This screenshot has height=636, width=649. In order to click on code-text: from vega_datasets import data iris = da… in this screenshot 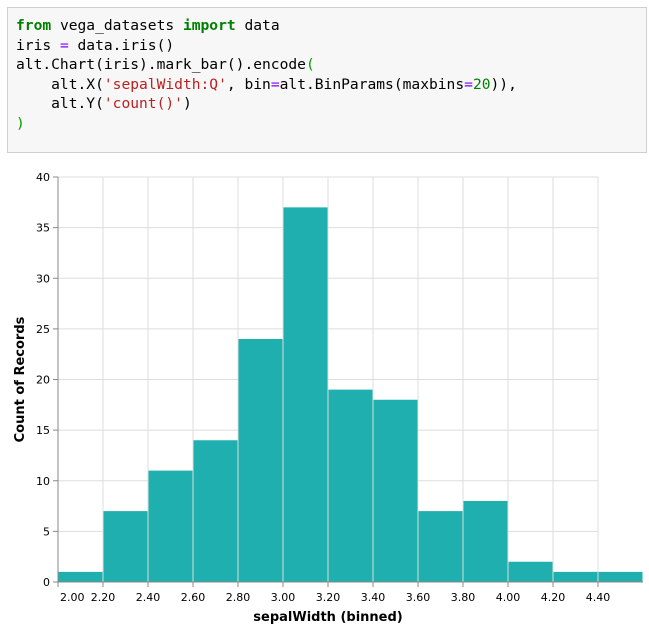, I will do `click(266, 74)`.